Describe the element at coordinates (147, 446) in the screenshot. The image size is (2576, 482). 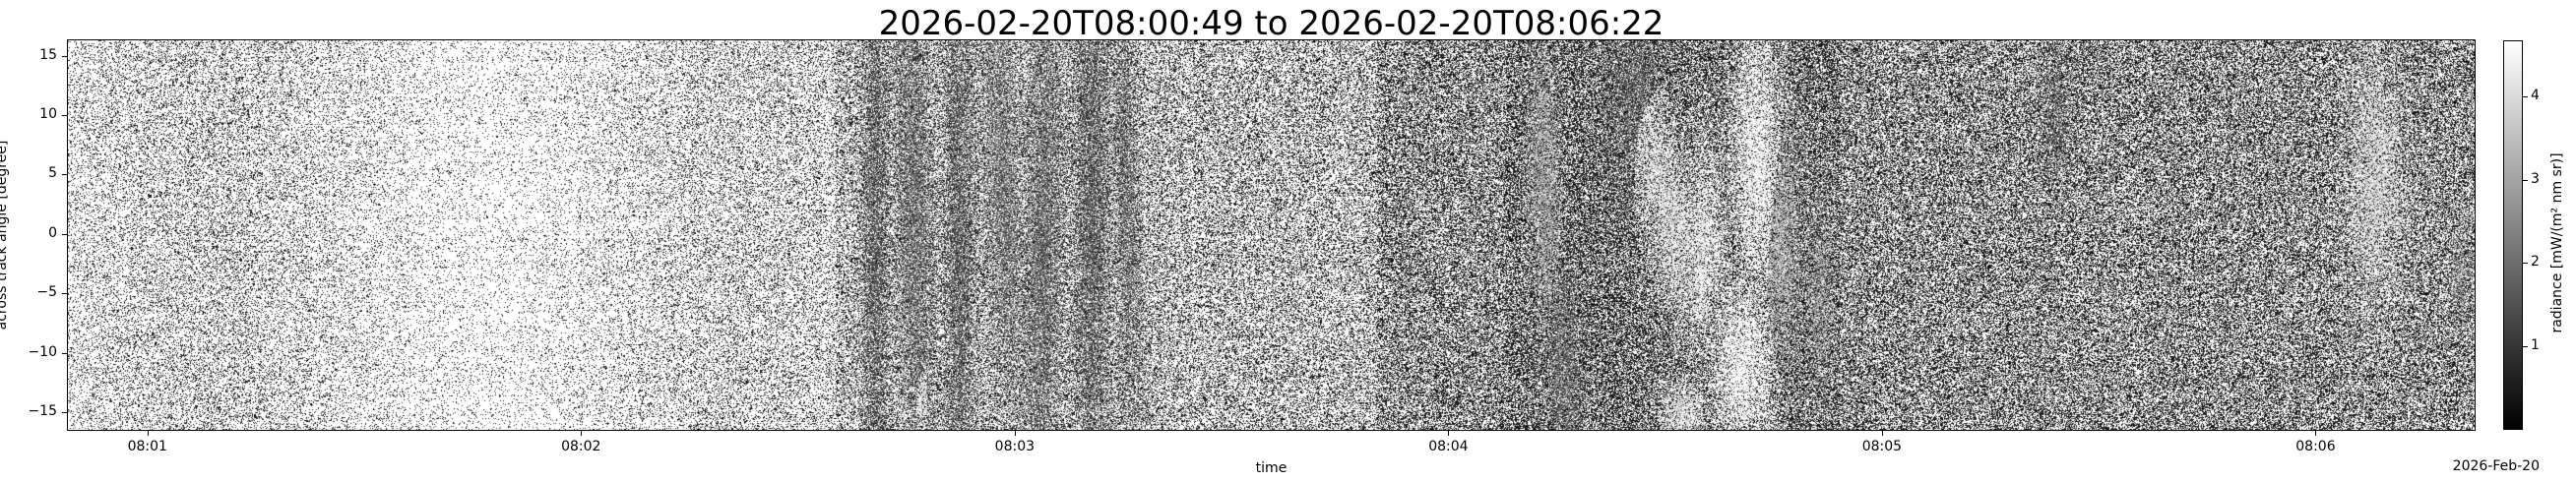
I see `x-tick-label: 08:01` at that location.